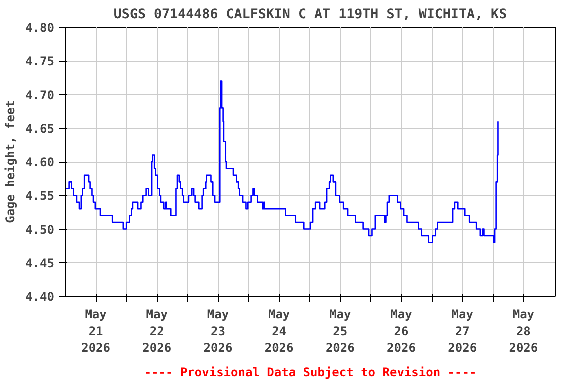 The image size is (576, 384). Describe the element at coordinates (40, 95) in the screenshot. I see `y-tick-label: 4.70` at that location.